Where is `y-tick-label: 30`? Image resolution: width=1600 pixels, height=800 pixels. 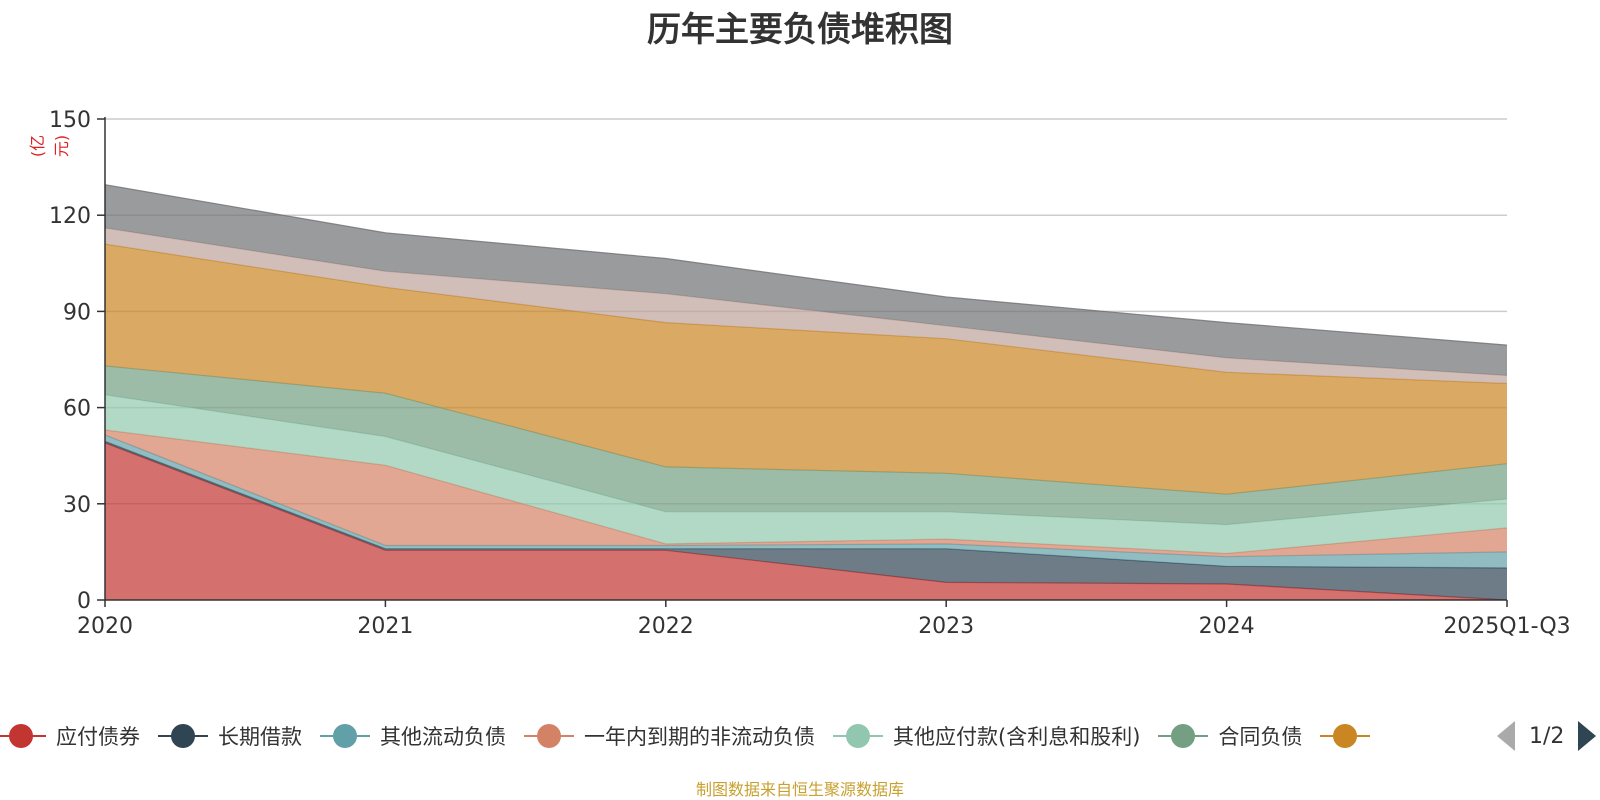 y-tick-label: 30 is located at coordinates (77, 505).